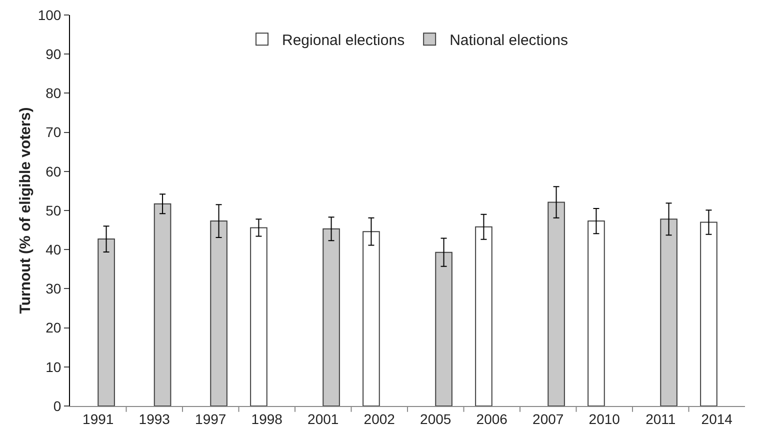 The image size is (760, 436). What do you see at coordinates (661, 418) in the screenshot?
I see `x-tick-label: 2011` at bounding box center [661, 418].